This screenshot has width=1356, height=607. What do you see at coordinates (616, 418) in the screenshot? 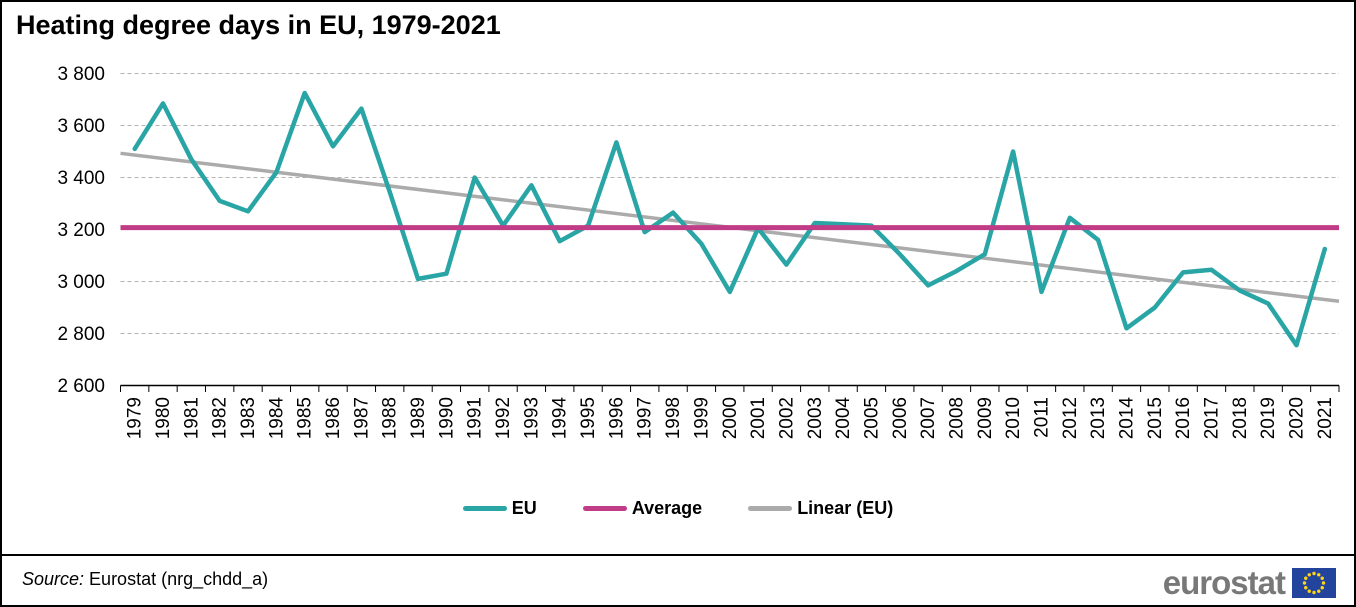
I see `x-tick-label: 1996` at bounding box center [616, 418].